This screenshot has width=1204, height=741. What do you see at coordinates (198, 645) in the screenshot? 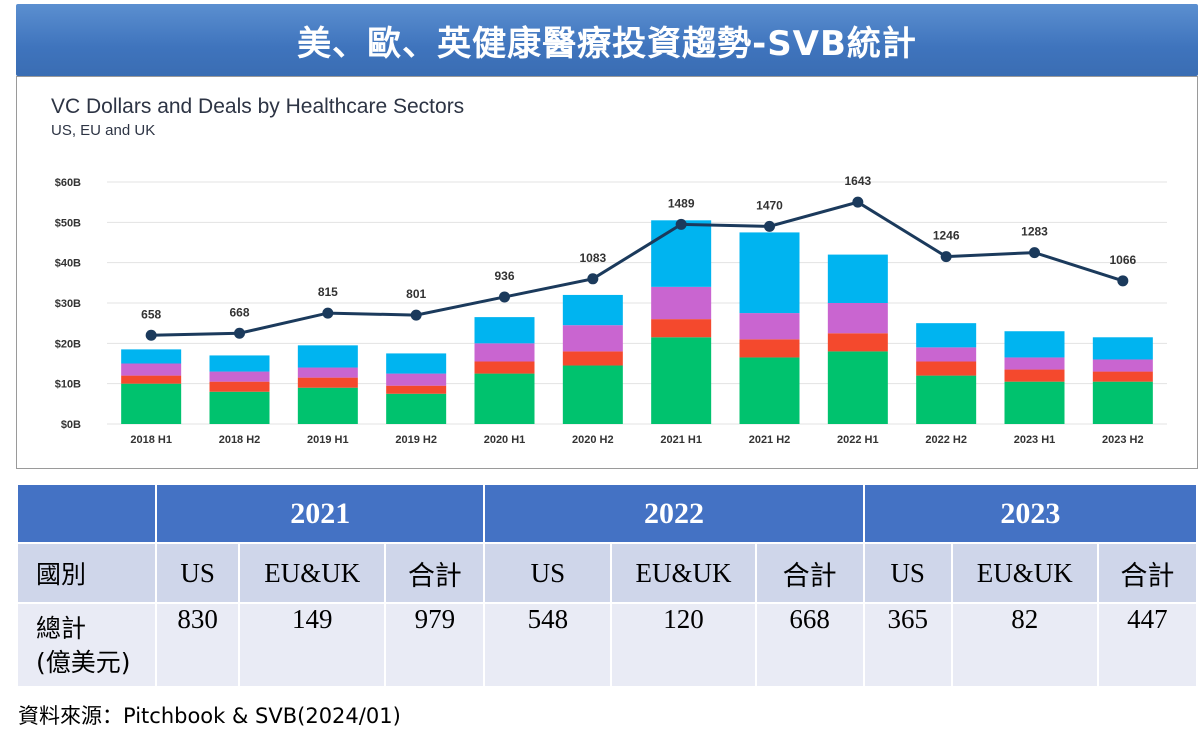
I see `table-cell: 830` at bounding box center [198, 645].